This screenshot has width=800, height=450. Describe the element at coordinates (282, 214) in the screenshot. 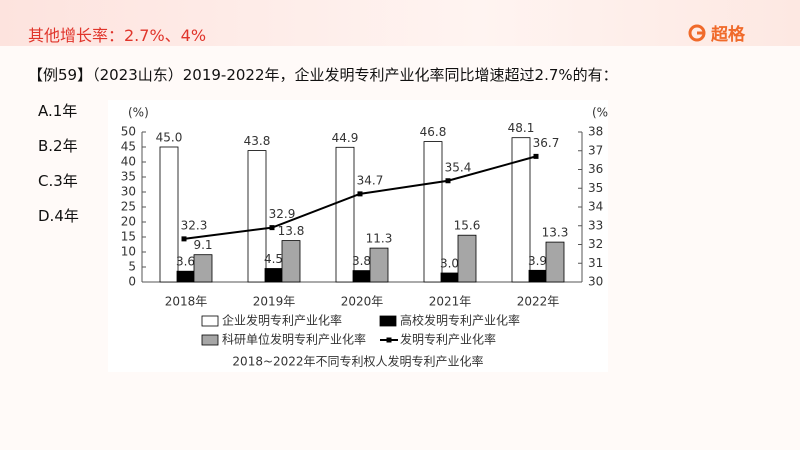

I see `value-label: 32.9` at that location.